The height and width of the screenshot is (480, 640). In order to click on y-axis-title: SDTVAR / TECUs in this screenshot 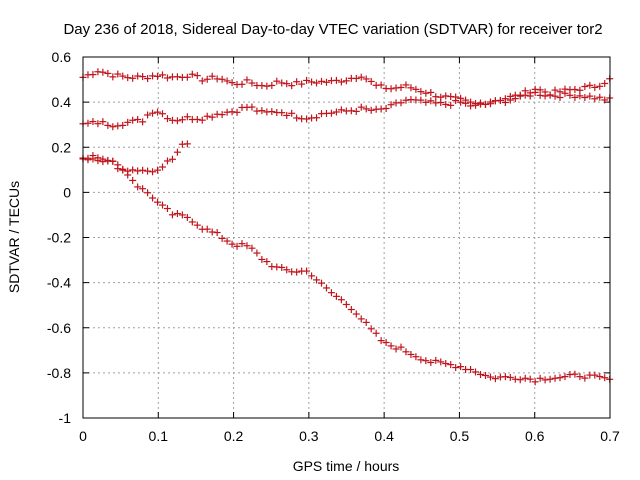, I will do `click(14, 237)`.